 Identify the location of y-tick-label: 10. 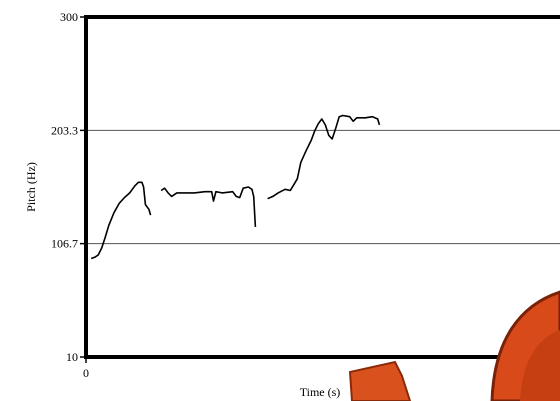
(72, 357).